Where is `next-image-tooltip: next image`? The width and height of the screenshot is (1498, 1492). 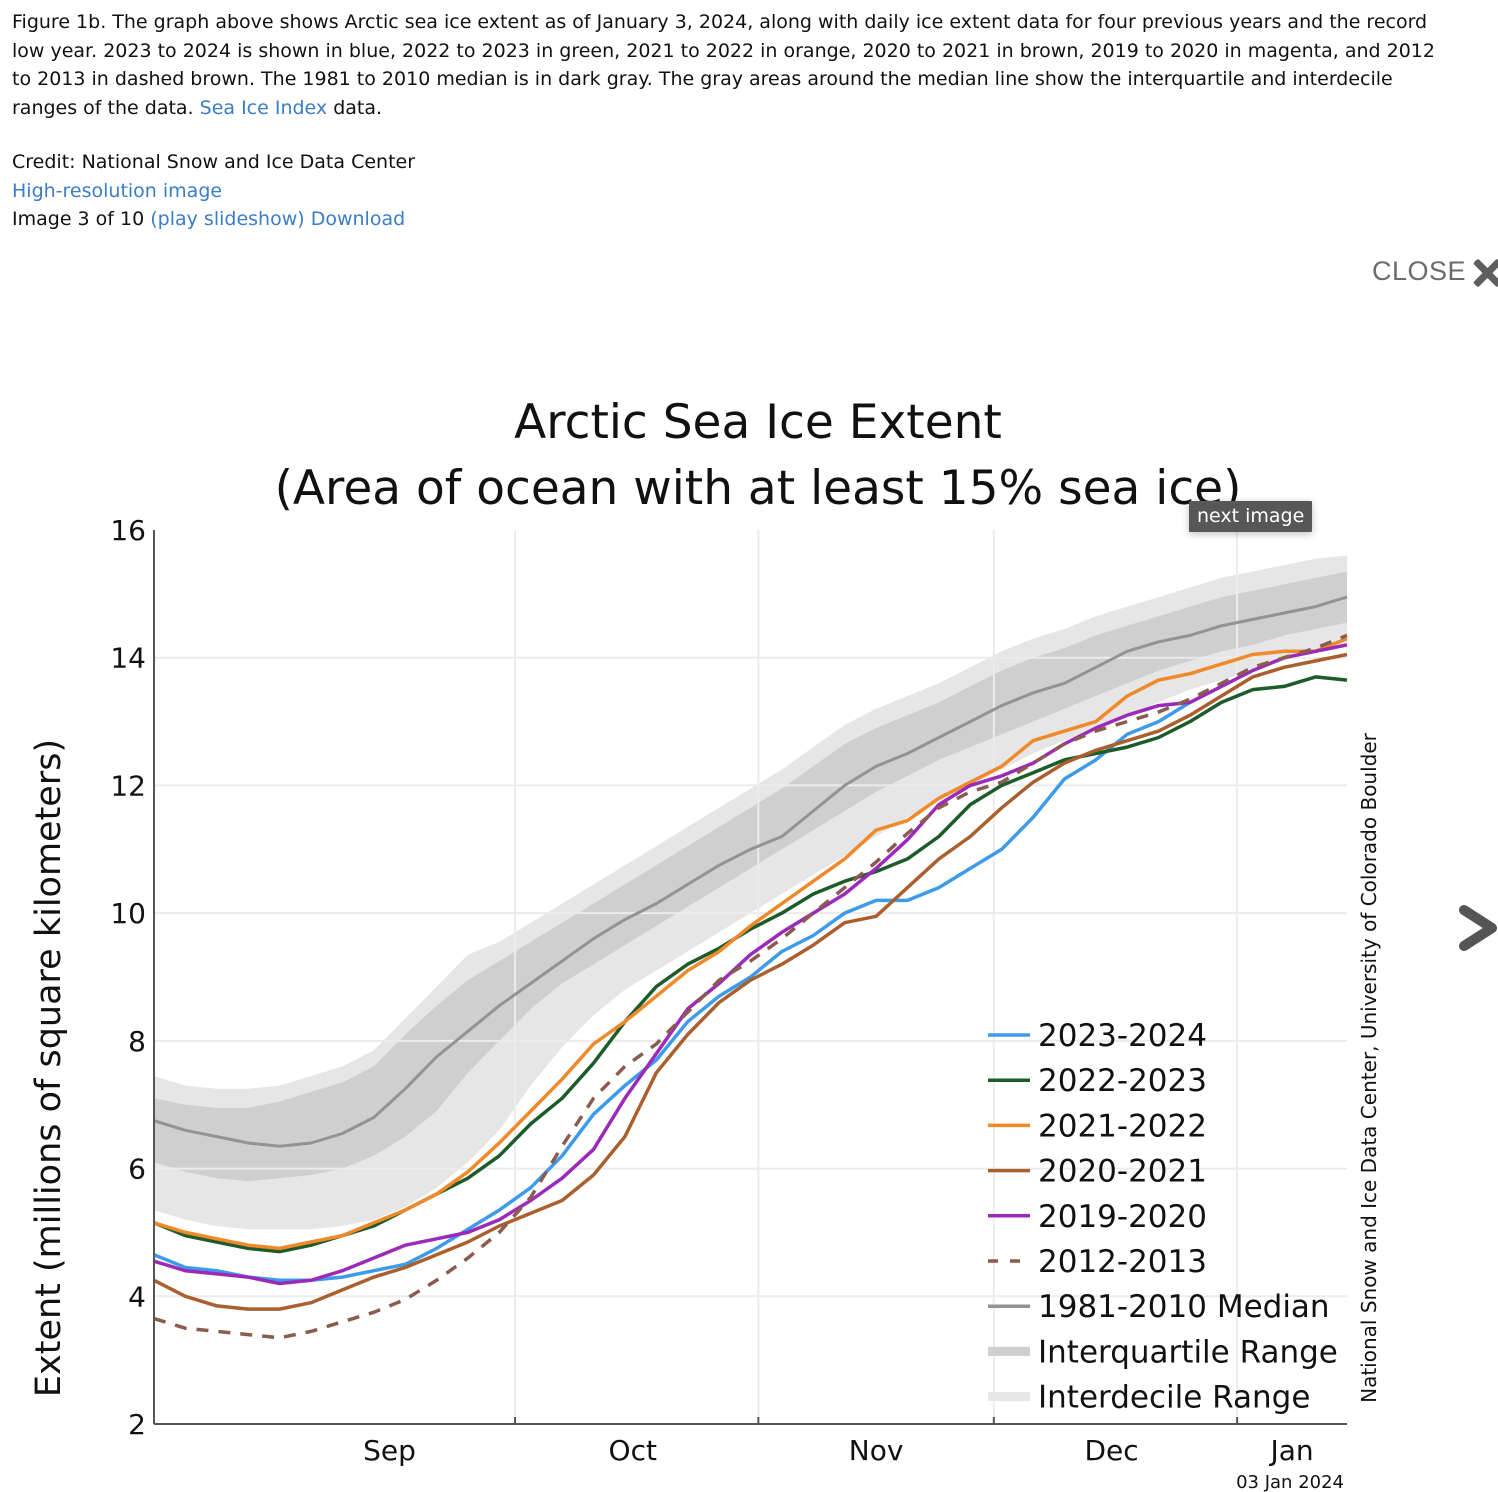 next-image-tooltip: next image is located at coordinates (1251, 516).